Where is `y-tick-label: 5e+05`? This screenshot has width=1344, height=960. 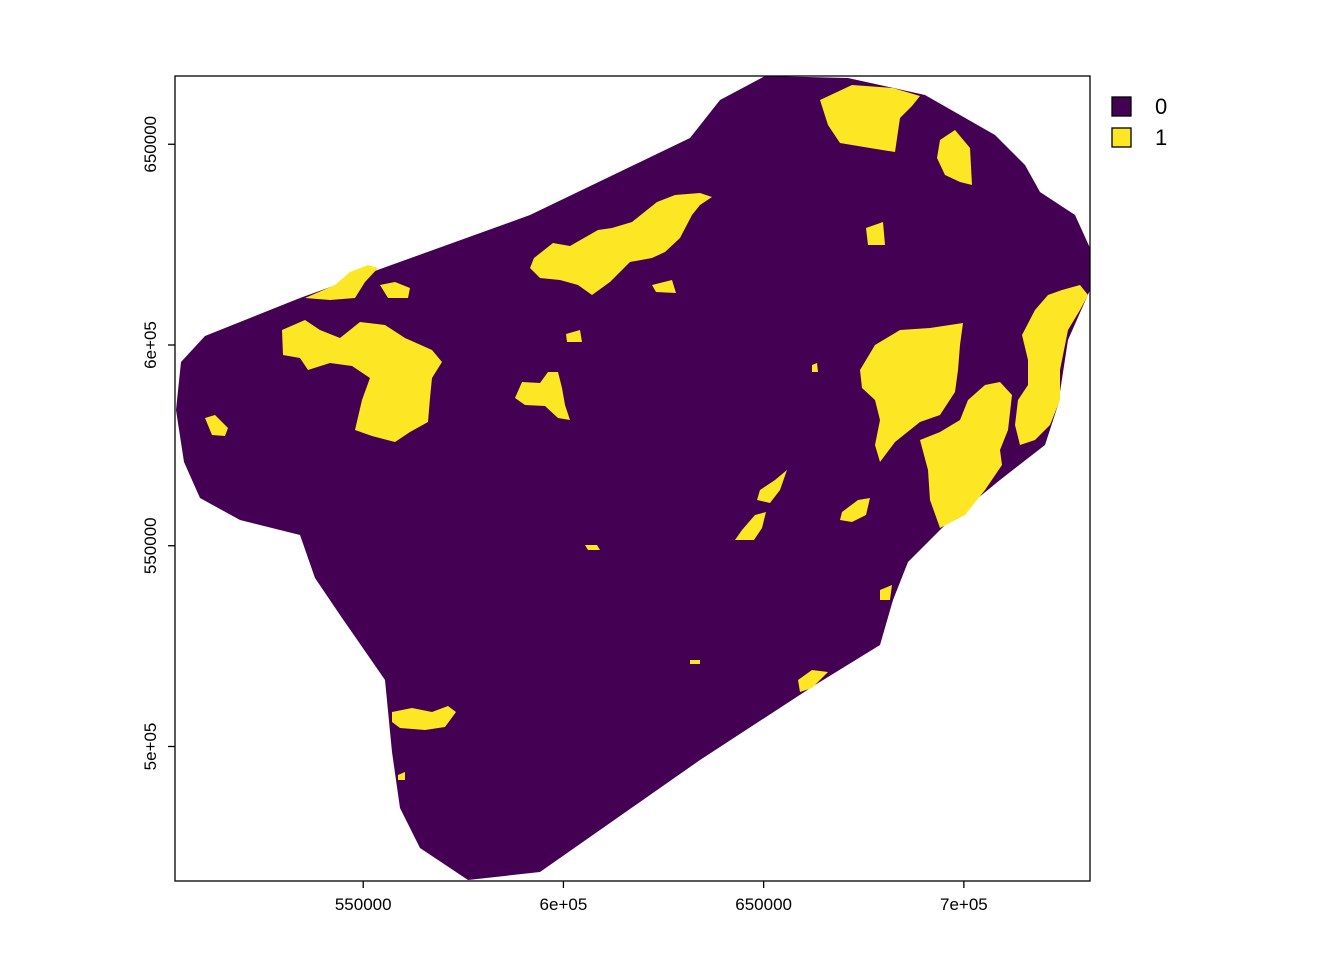
y-tick-label: 5e+05 is located at coordinates (150, 747).